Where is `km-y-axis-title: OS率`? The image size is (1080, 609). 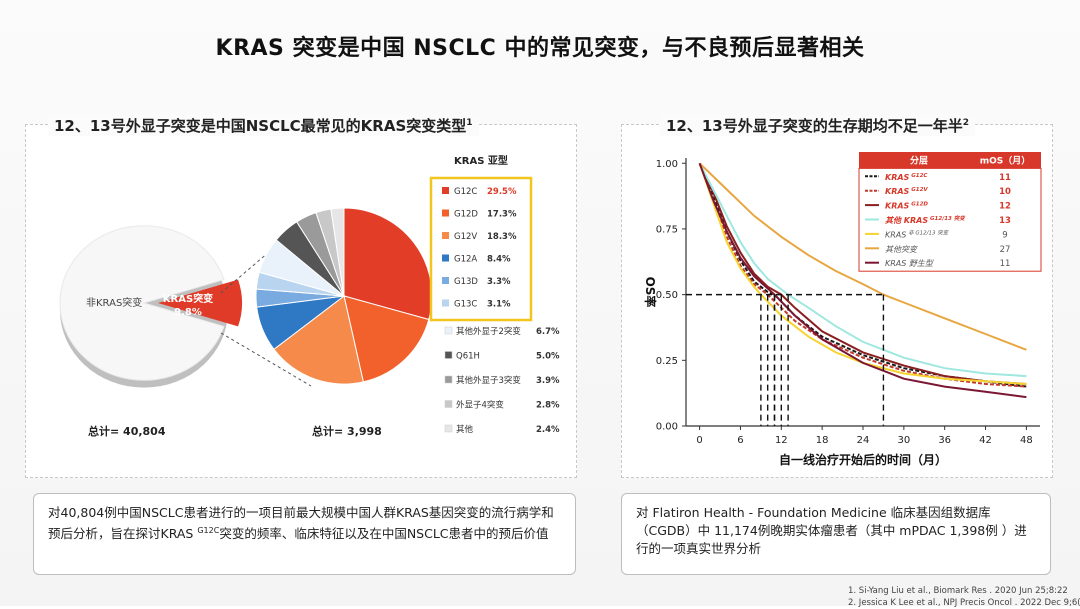 km-y-axis-title: OS率 is located at coordinates (650, 292).